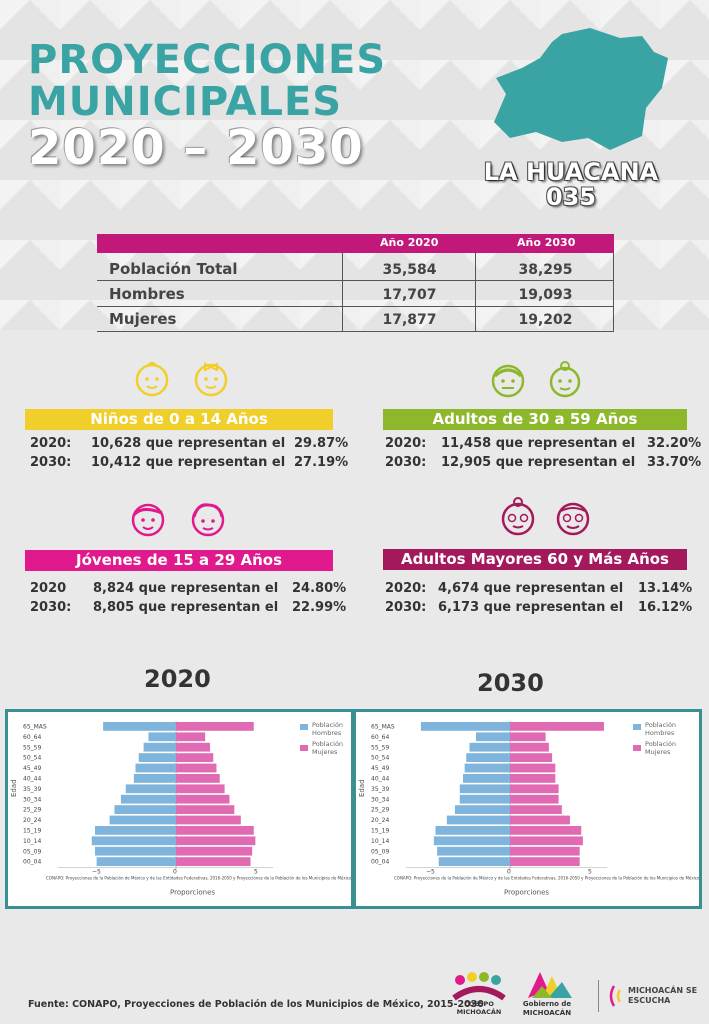 The width and height of the screenshot is (709, 1024). I want to click on stat-percent: 13.14%, so click(665, 588).